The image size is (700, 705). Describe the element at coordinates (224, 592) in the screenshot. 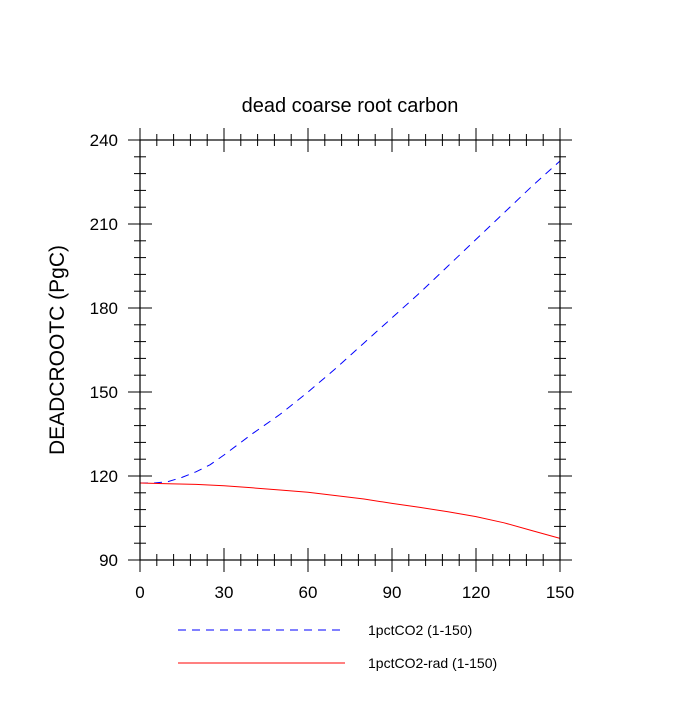

I see `x-tick-label: 30` at that location.